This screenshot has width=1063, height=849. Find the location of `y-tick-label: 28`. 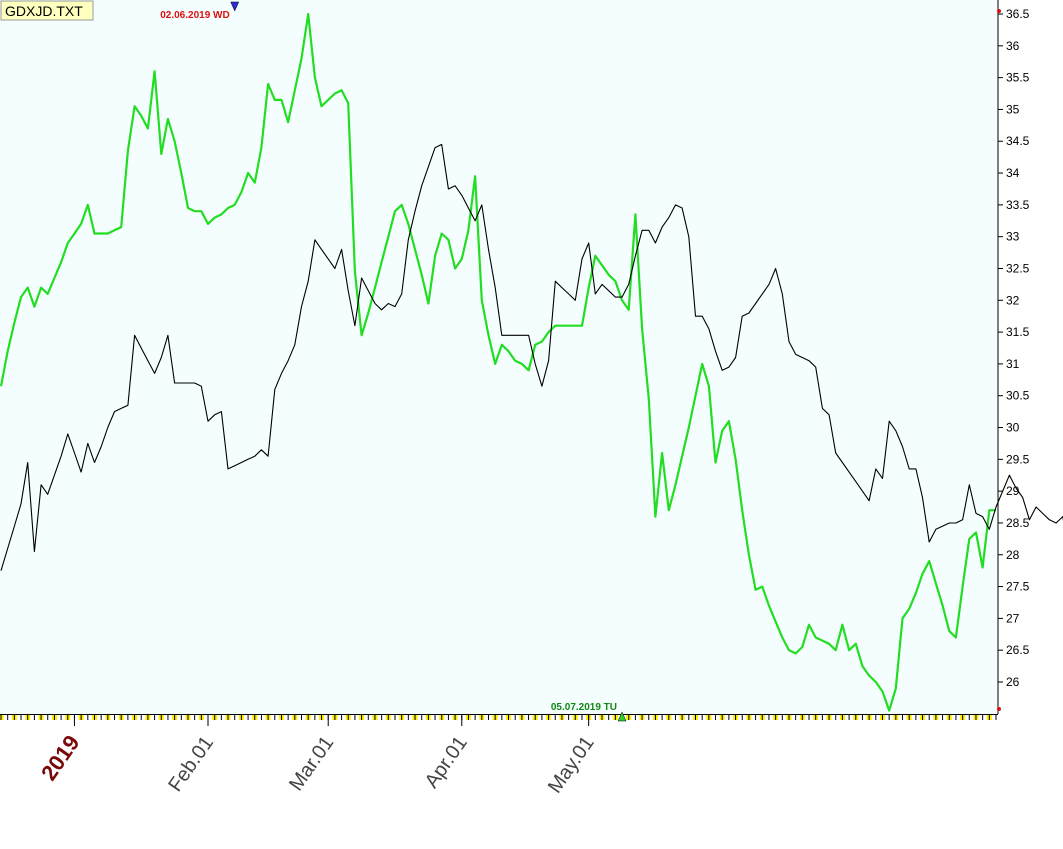

y-tick-label: 28 is located at coordinates (1013, 555).